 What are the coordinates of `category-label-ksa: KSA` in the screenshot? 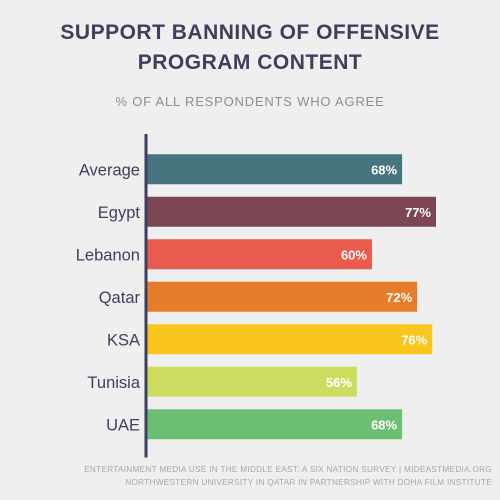 It's located at (123, 340).